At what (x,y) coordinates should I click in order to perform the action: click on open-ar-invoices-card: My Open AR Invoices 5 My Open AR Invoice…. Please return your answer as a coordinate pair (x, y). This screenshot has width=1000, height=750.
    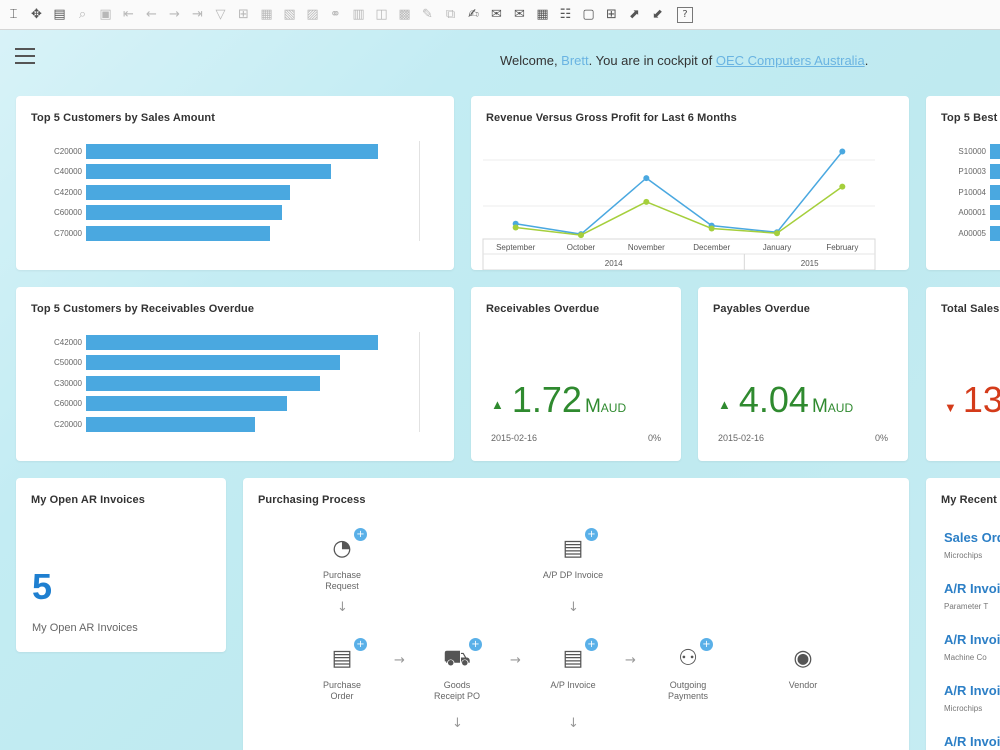
    Looking at the image, I should click on (121, 565).